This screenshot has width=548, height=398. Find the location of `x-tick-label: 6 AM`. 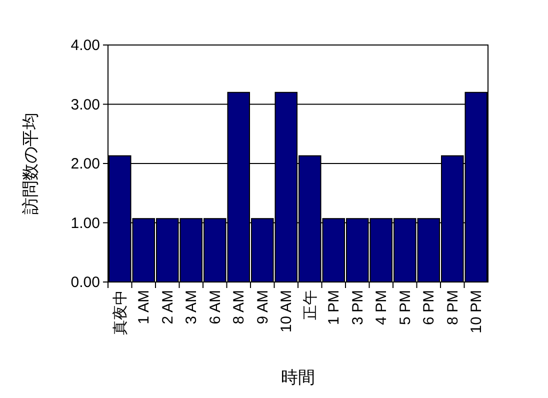

x-tick-label: 6 AM is located at coordinates (215, 307).